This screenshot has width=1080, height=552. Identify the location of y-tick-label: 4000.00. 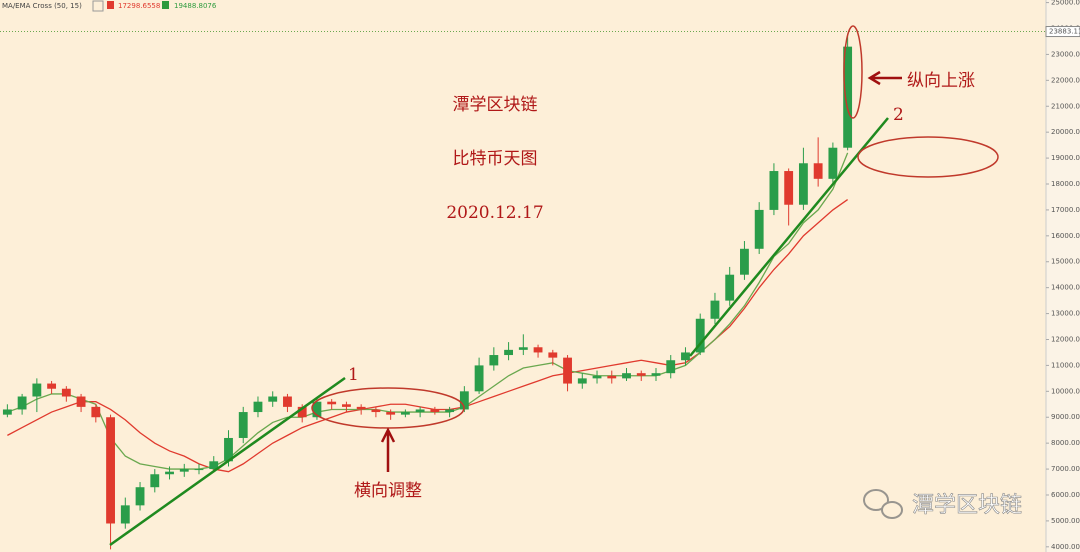
(1065, 547).